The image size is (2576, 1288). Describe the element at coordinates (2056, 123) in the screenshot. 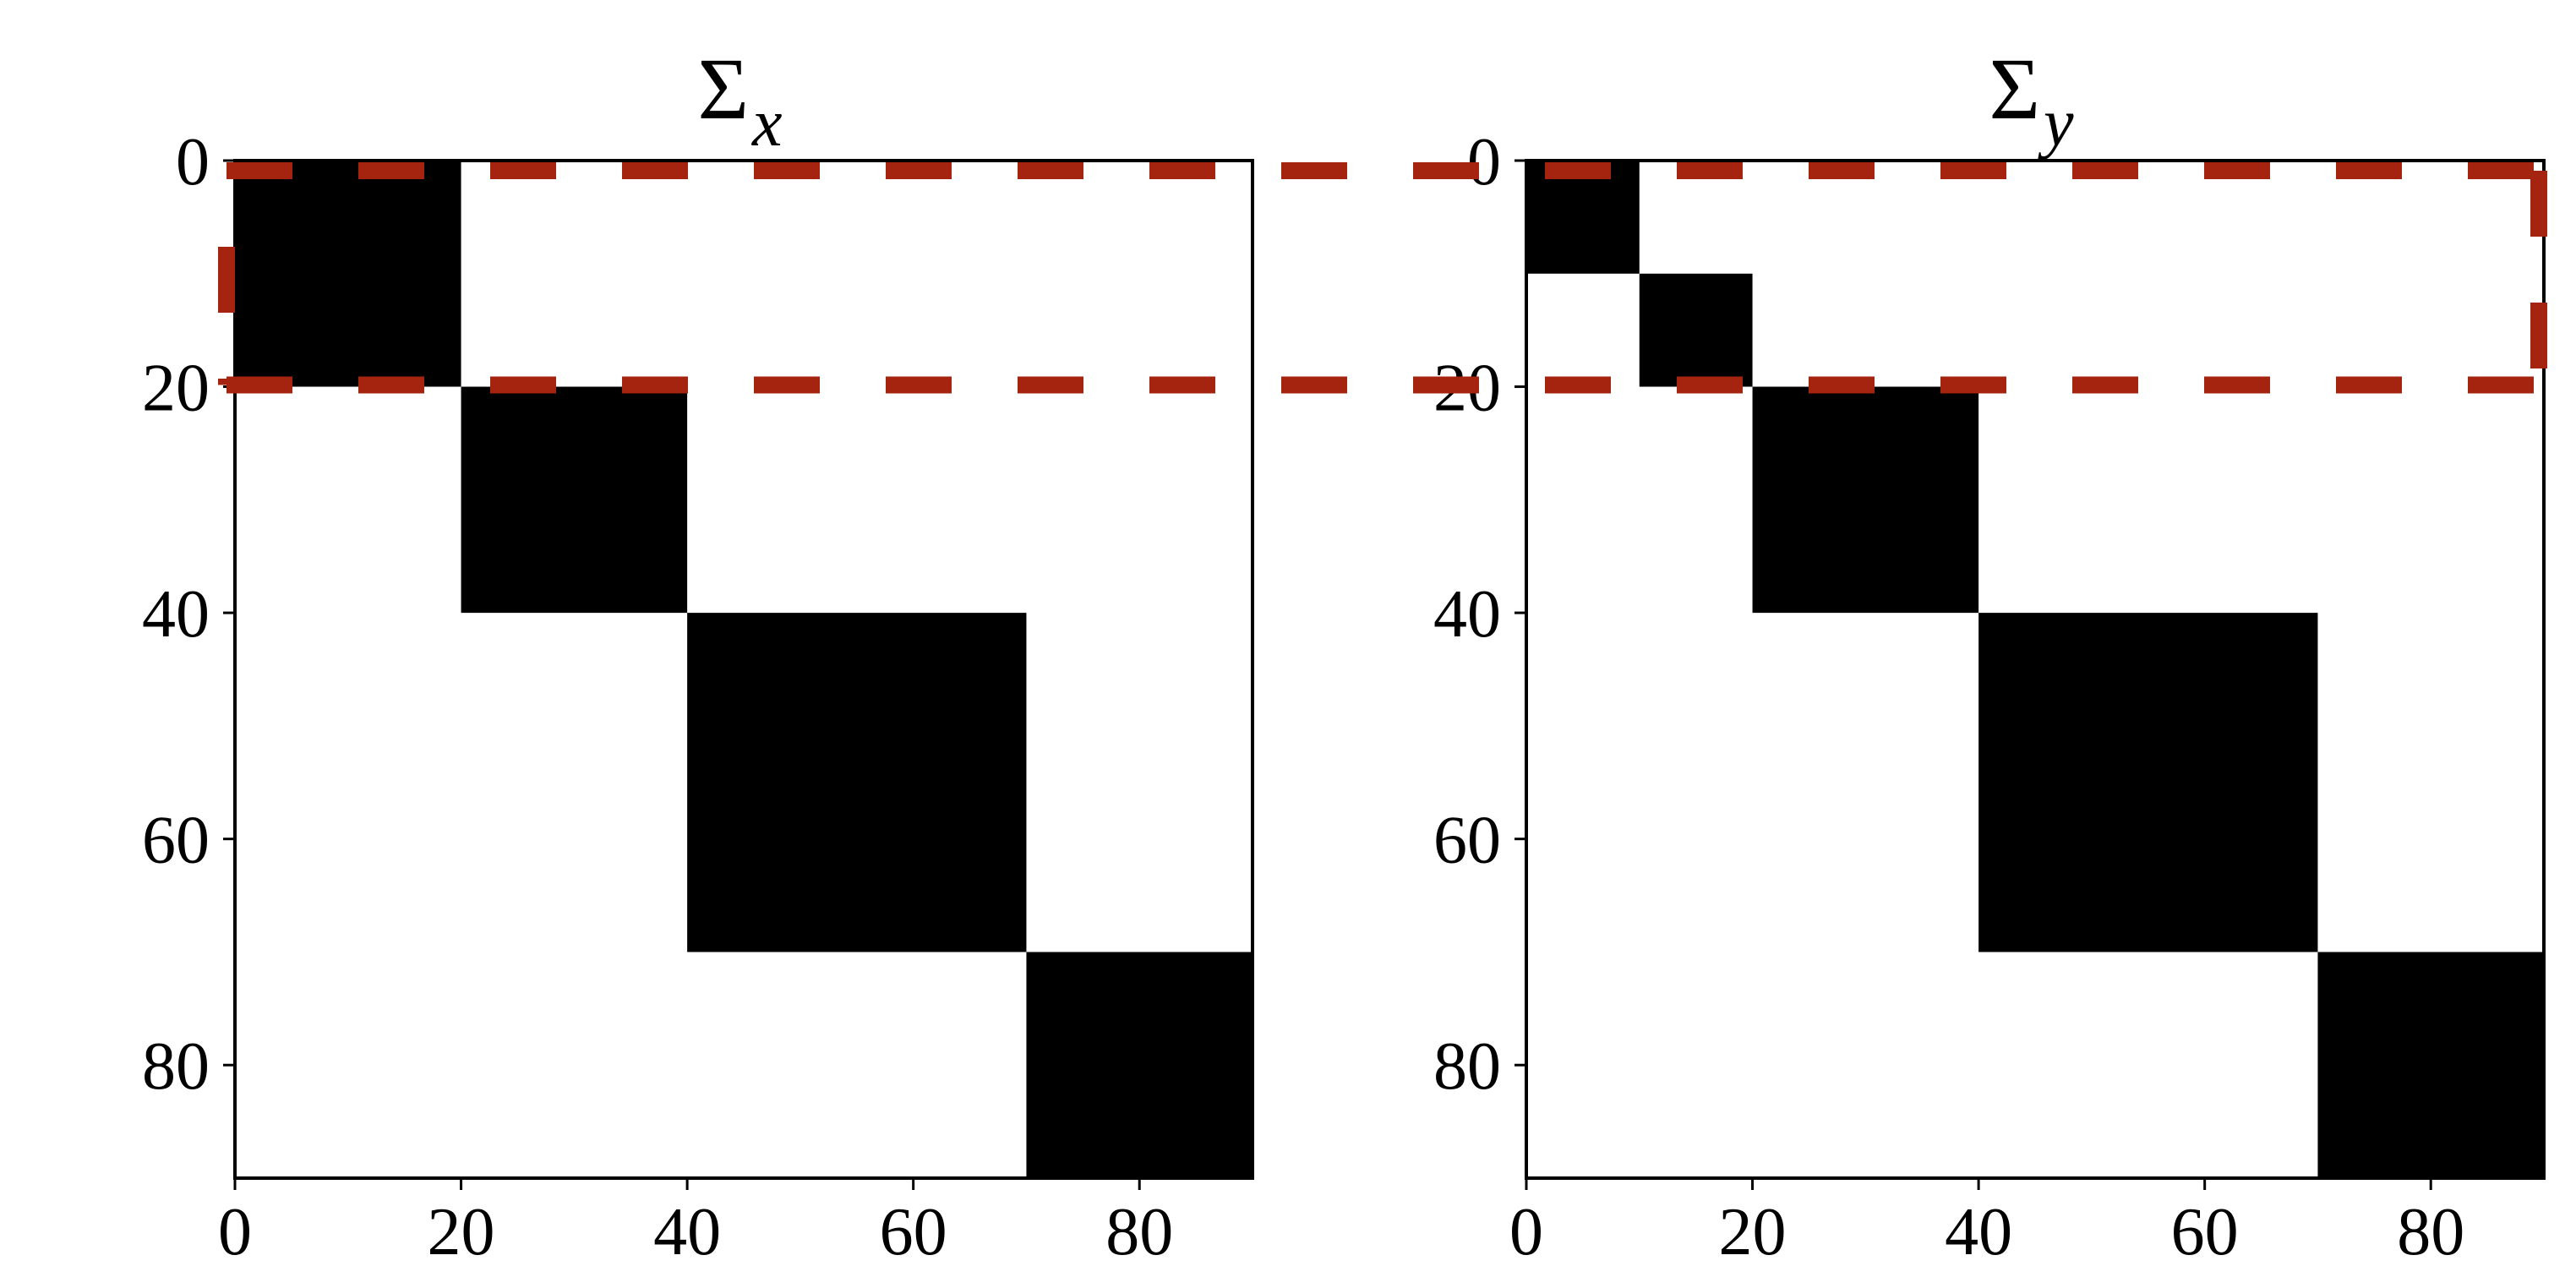

I see `panel-title-subscript: y` at that location.